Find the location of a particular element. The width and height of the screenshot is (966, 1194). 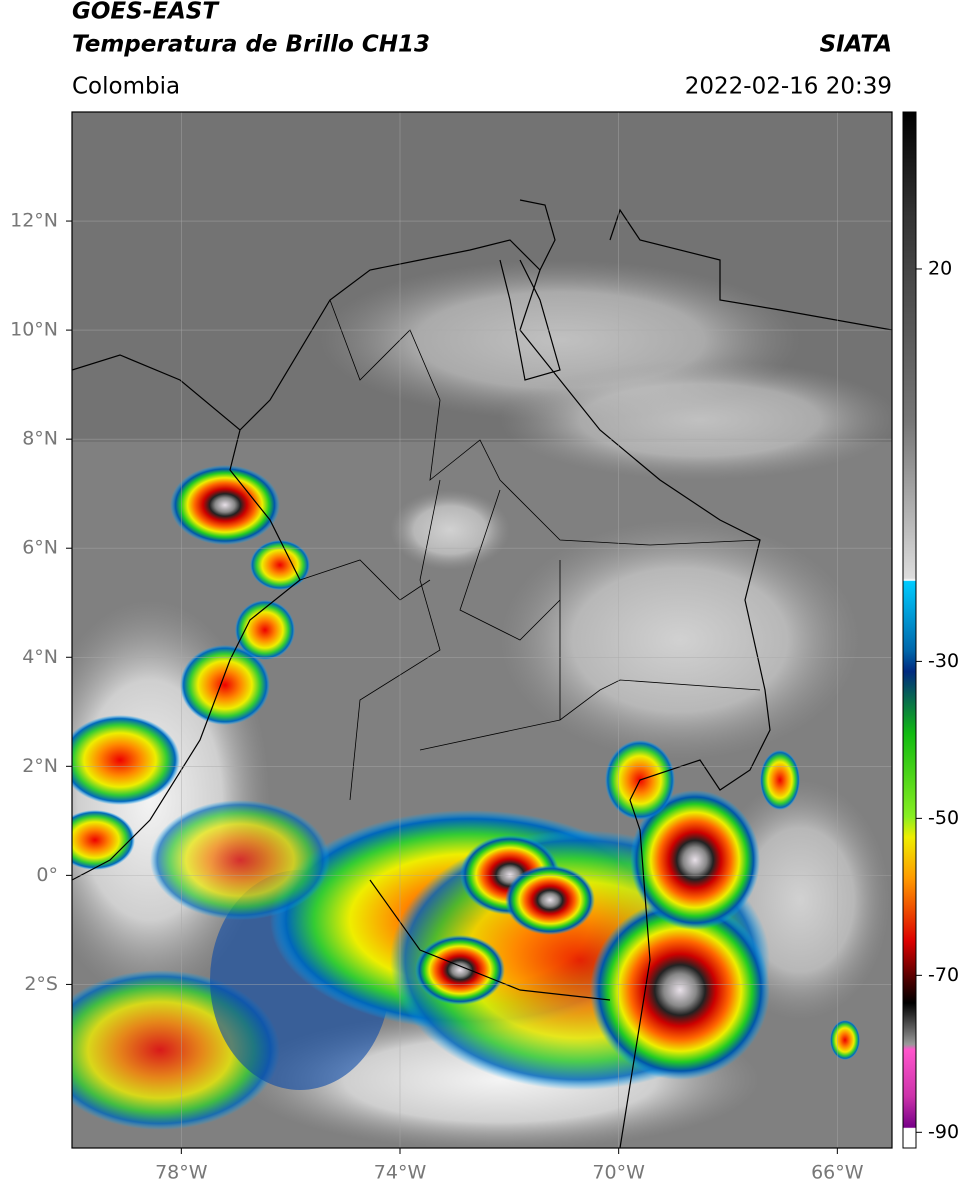

y-tick-label: 0° is located at coordinates (47, 875).